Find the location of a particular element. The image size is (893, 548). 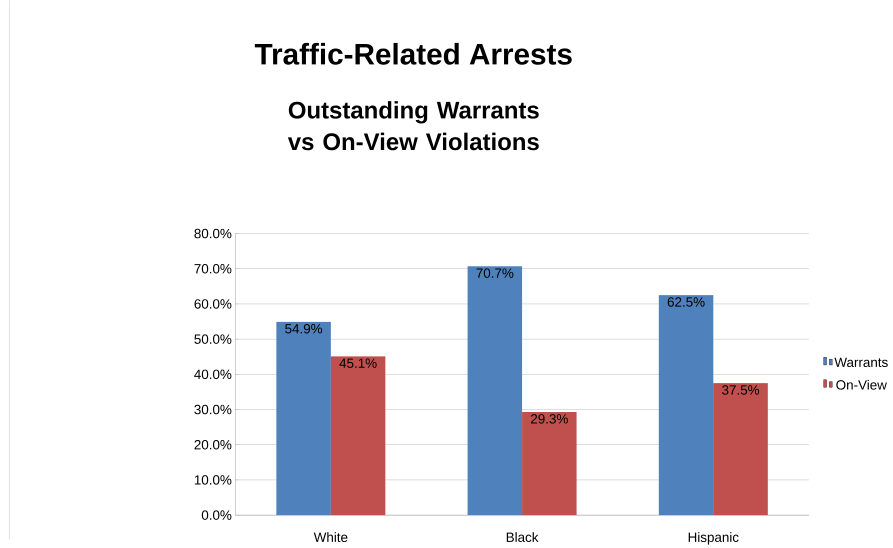

data-label: 29.3% is located at coordinates (549, 419).